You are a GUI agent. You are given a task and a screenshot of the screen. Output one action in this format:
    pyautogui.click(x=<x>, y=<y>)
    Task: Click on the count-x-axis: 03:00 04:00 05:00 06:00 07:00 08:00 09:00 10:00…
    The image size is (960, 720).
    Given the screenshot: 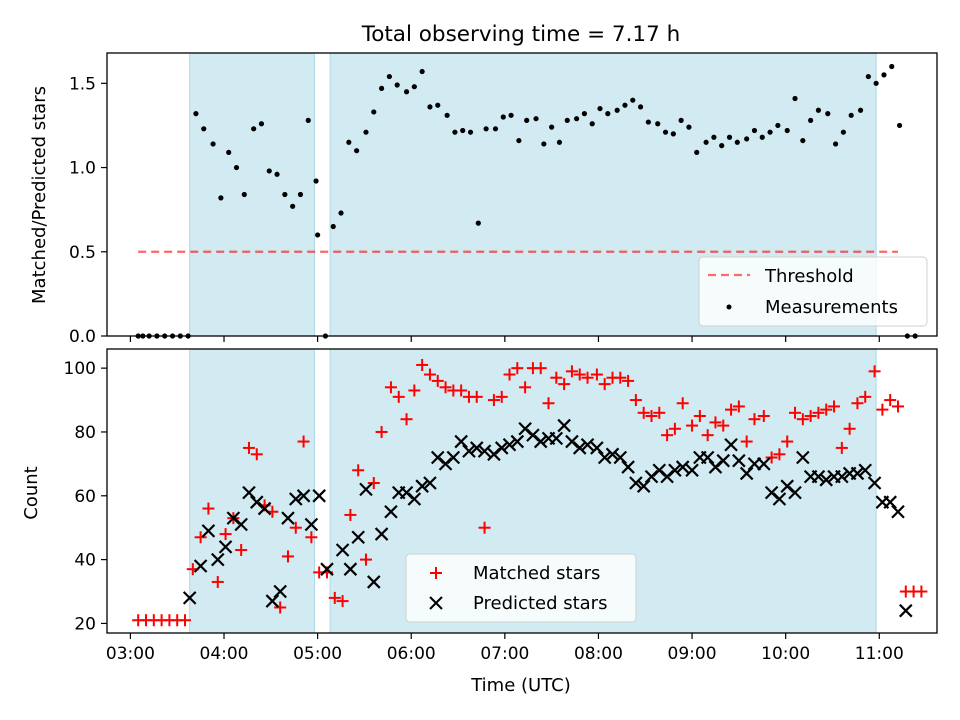 What is the action you would take?
    pyautogui.click(x=505, y=648)
    